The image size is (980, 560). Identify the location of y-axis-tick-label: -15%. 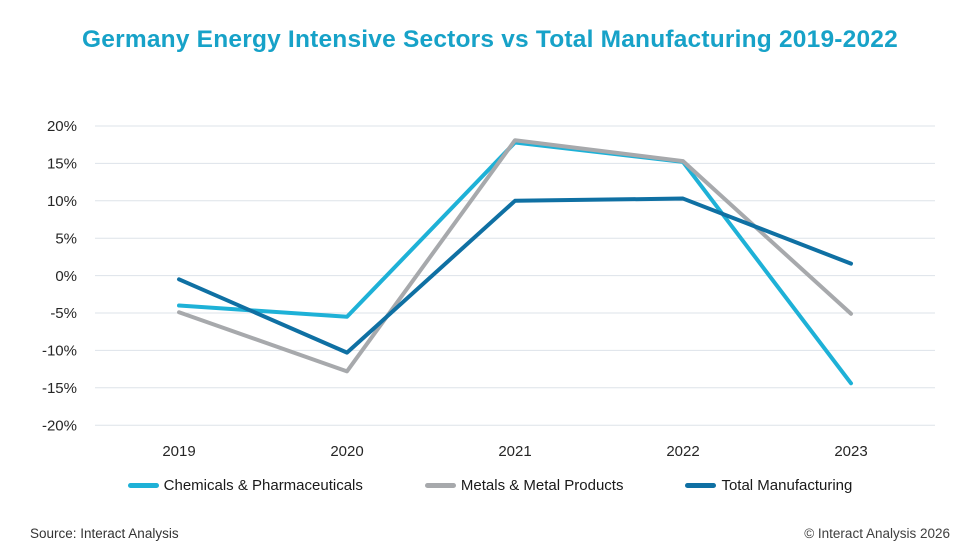
(59, 388).